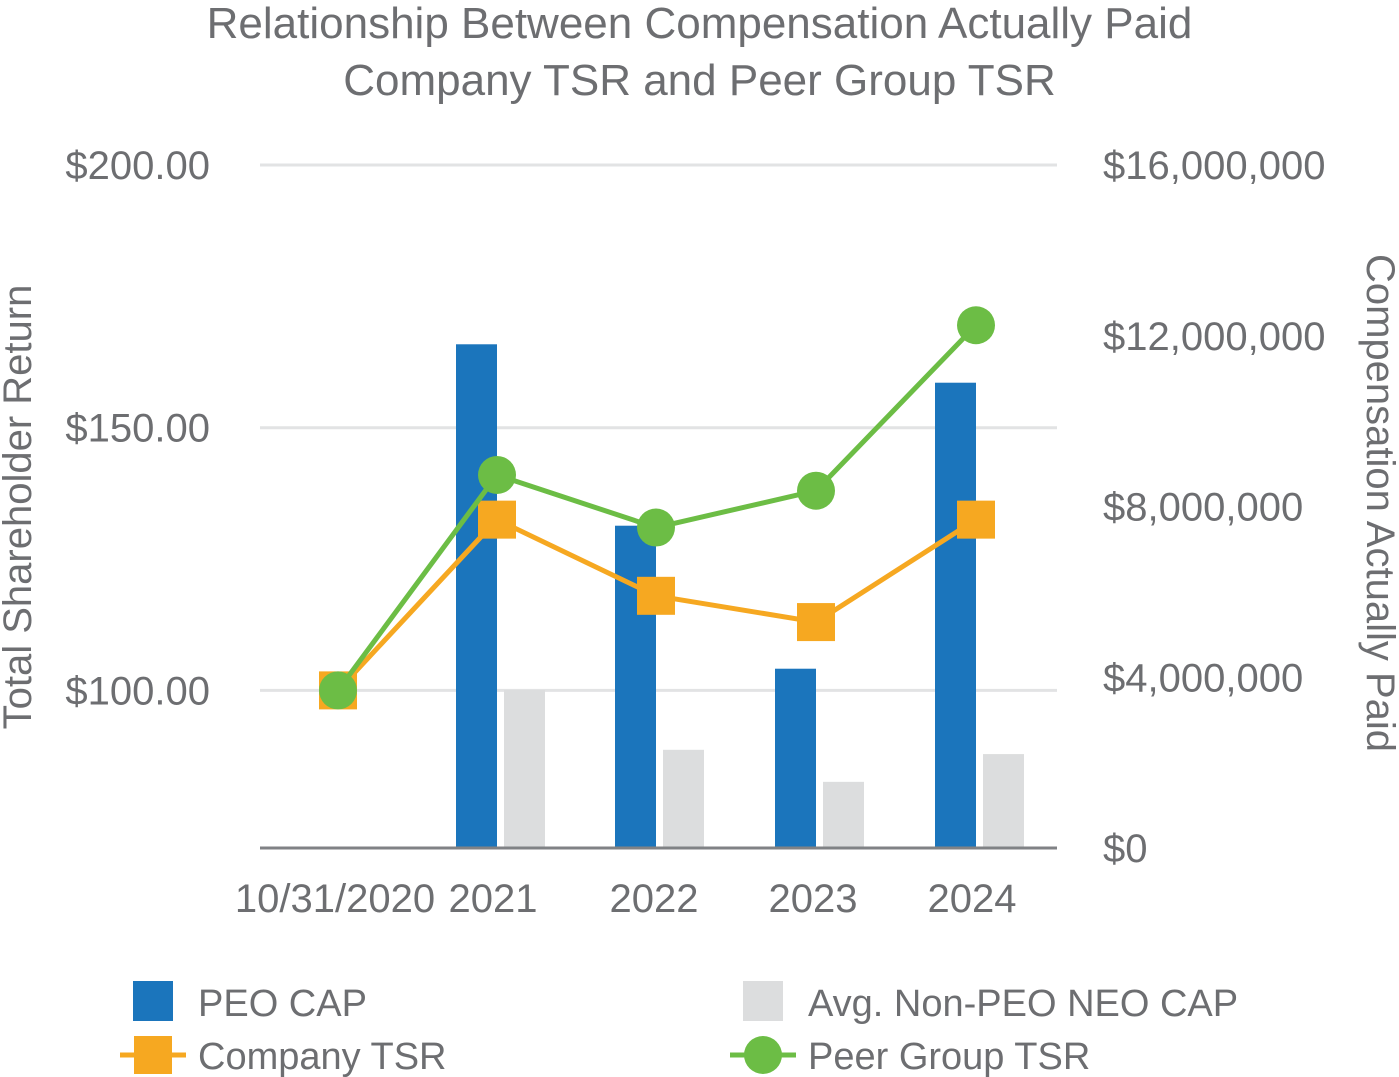  I want to click on y-right-tick-label: $8,000,000, so click(1203, 508).